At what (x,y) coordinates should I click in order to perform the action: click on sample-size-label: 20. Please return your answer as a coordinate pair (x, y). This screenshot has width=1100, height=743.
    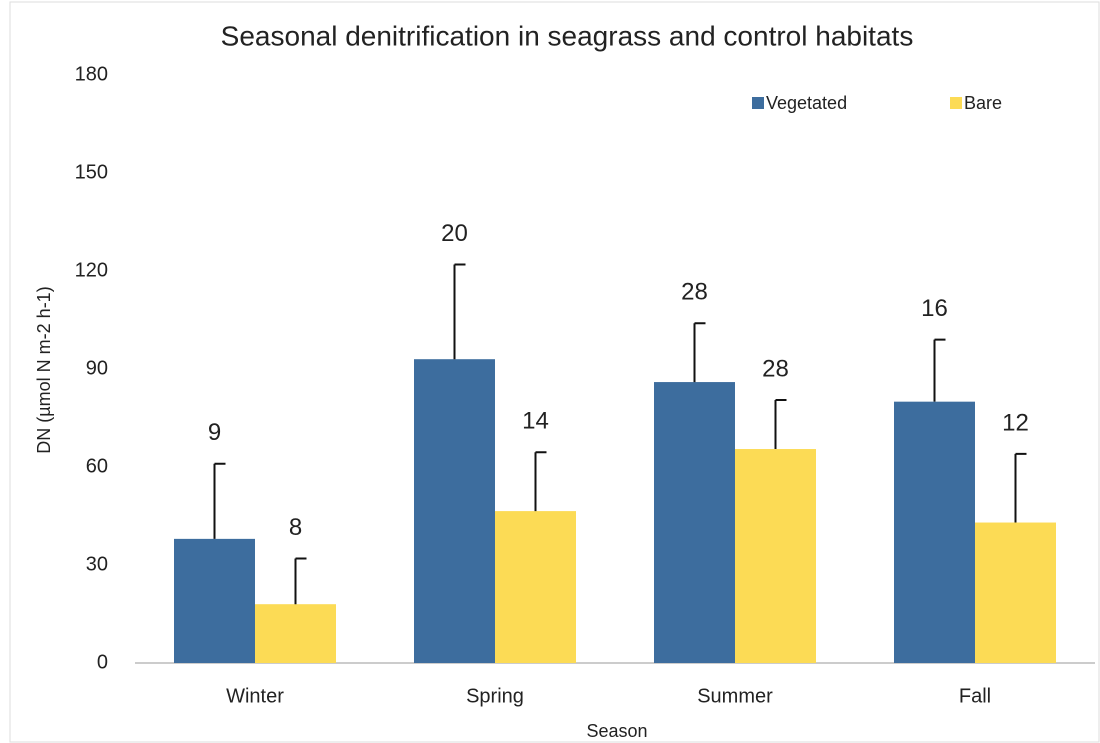
    Looking at the image, I should click on (454, 233).